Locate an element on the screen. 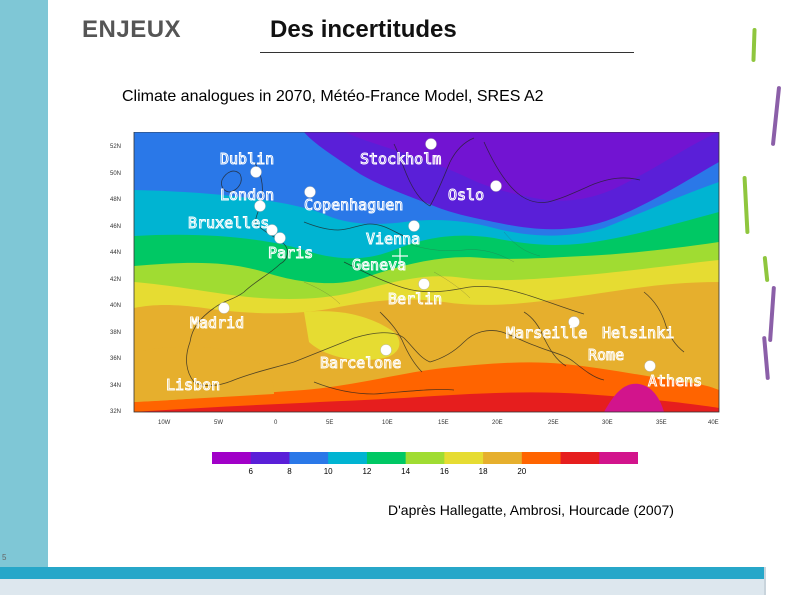 The image size is (794, 595). city-marker-athens is located at coordinates (650, 366).